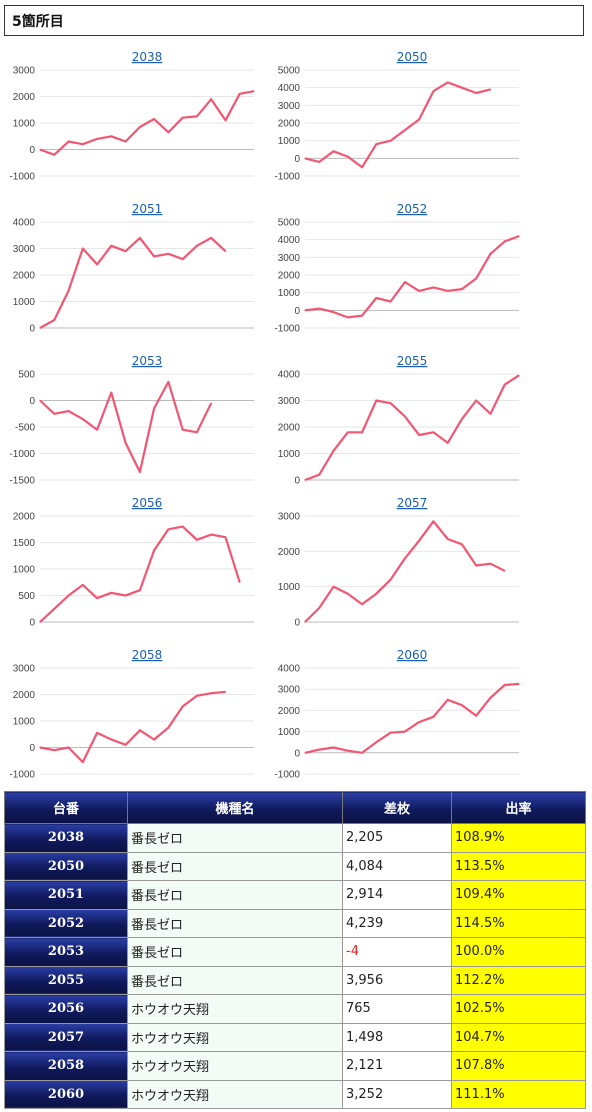 This screenshot has width=592, height=1112. What do you see at coordinates (24, 695) in the screenshot?
I see `y-tick-label: 2000` at bounding box center [24, 695].